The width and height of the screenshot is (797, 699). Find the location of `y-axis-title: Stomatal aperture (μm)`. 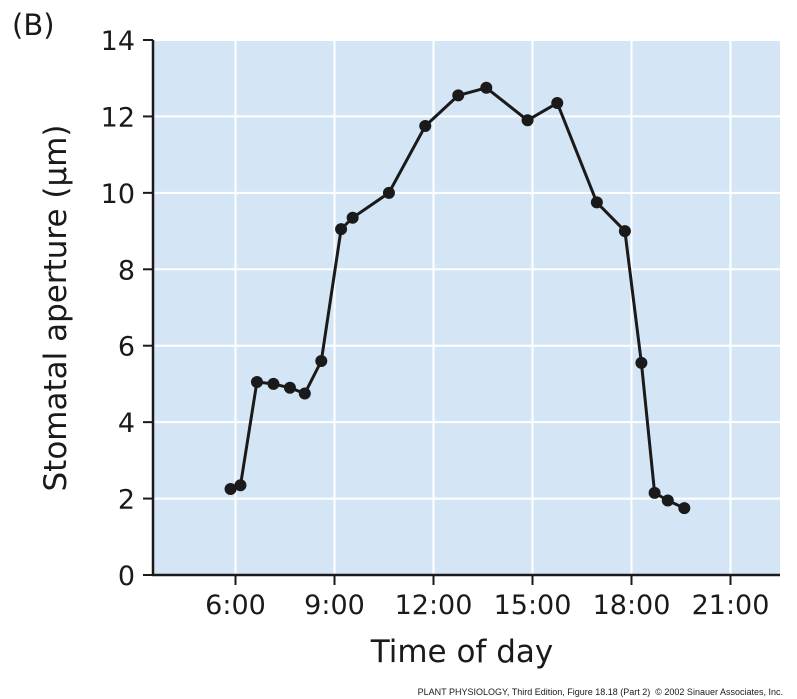

y-axis-title: Stomatal aperture (μm) is located at coordinates (56, 307).